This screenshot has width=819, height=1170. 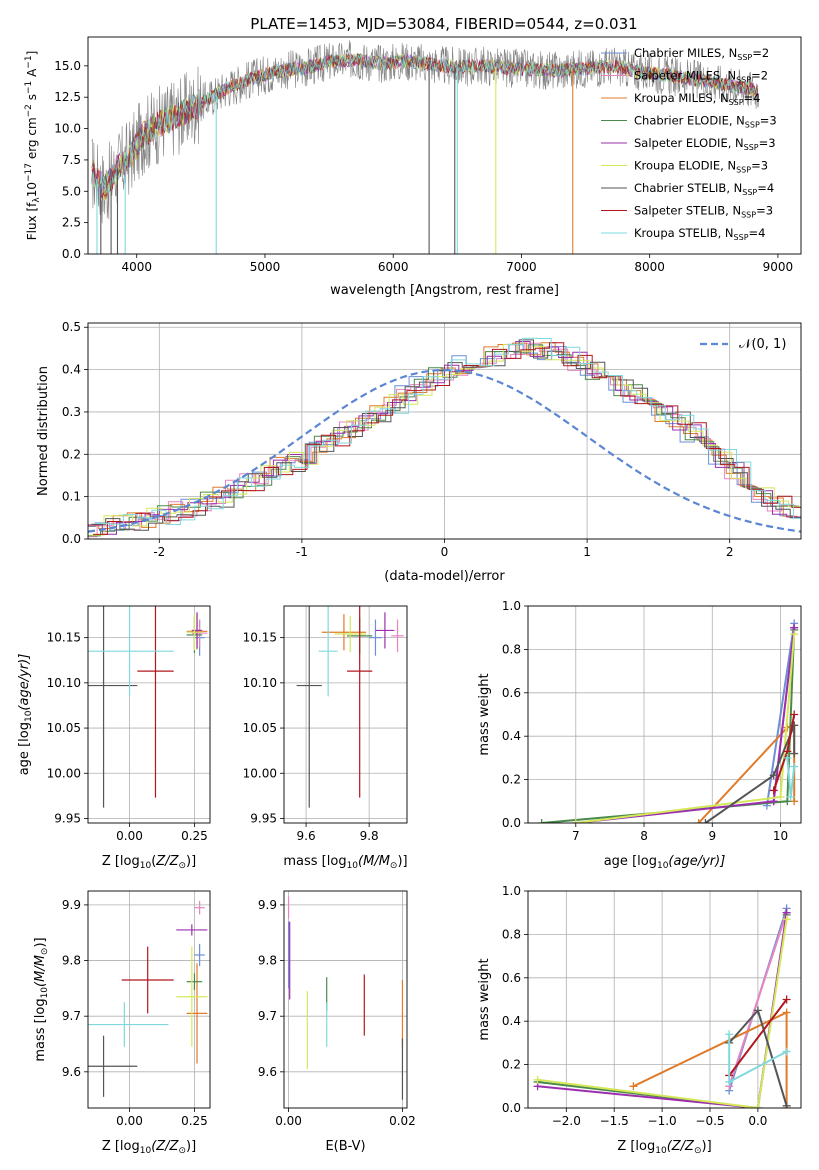 I want to click on mass-vs-ebv-frame: 0.00 0.02 9.6 9.7 9.8 9.9, so click(x=337, y=1009).